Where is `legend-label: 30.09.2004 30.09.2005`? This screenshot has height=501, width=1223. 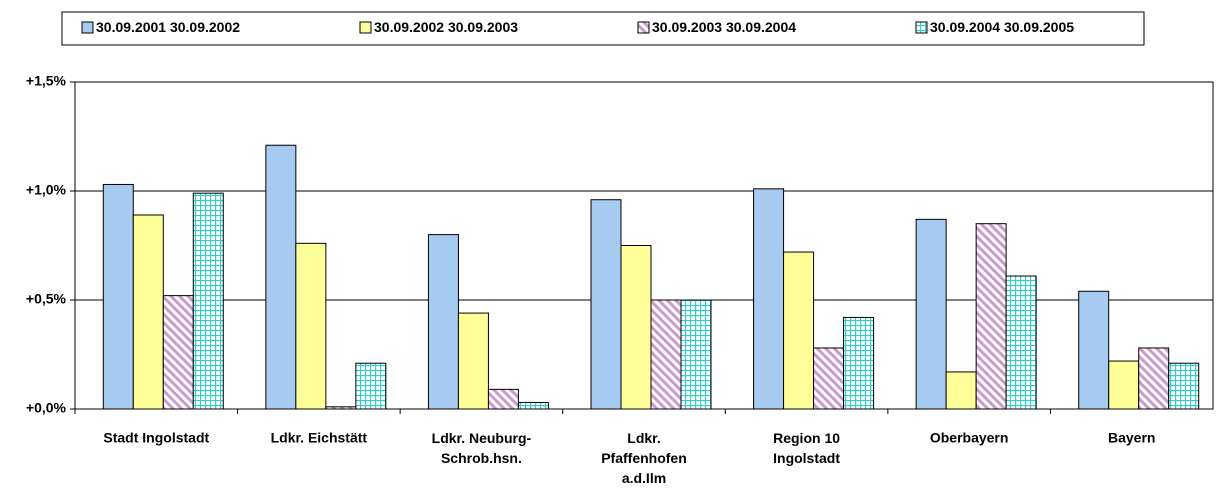
legend-label: 30.09.2004 30.09.2005 is located at coordinates (1002, 27).